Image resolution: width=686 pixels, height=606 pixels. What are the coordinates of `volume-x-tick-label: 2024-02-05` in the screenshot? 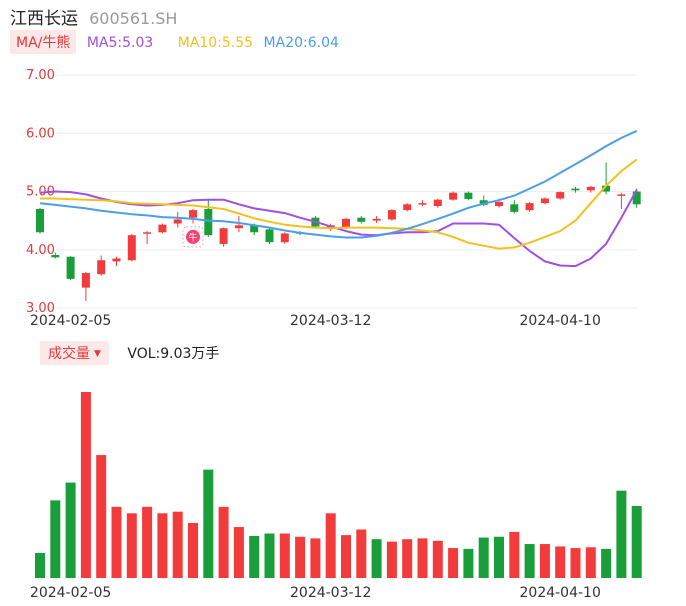 It's located at (70, 593).